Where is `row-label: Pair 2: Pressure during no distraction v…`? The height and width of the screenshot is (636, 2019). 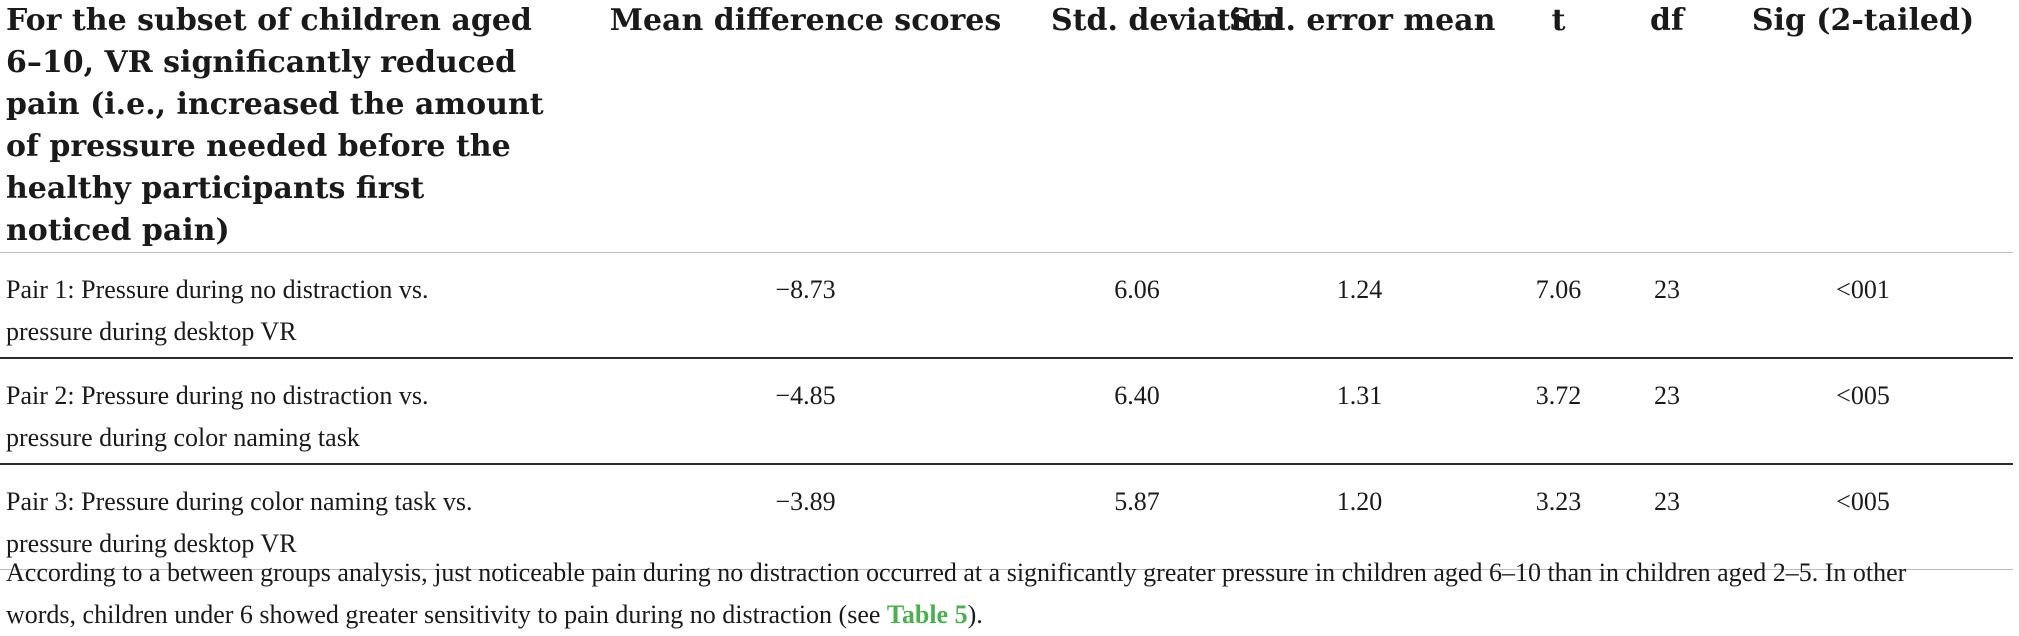 row-label: Pair 2: Pressure during no distraction v… is located at coordinates (280, 411).